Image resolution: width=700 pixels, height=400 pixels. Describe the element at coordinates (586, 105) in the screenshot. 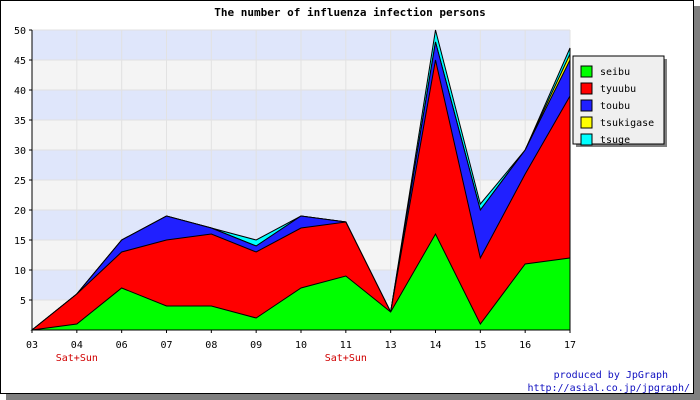

I see `legend-swatch-toubu` at that location.